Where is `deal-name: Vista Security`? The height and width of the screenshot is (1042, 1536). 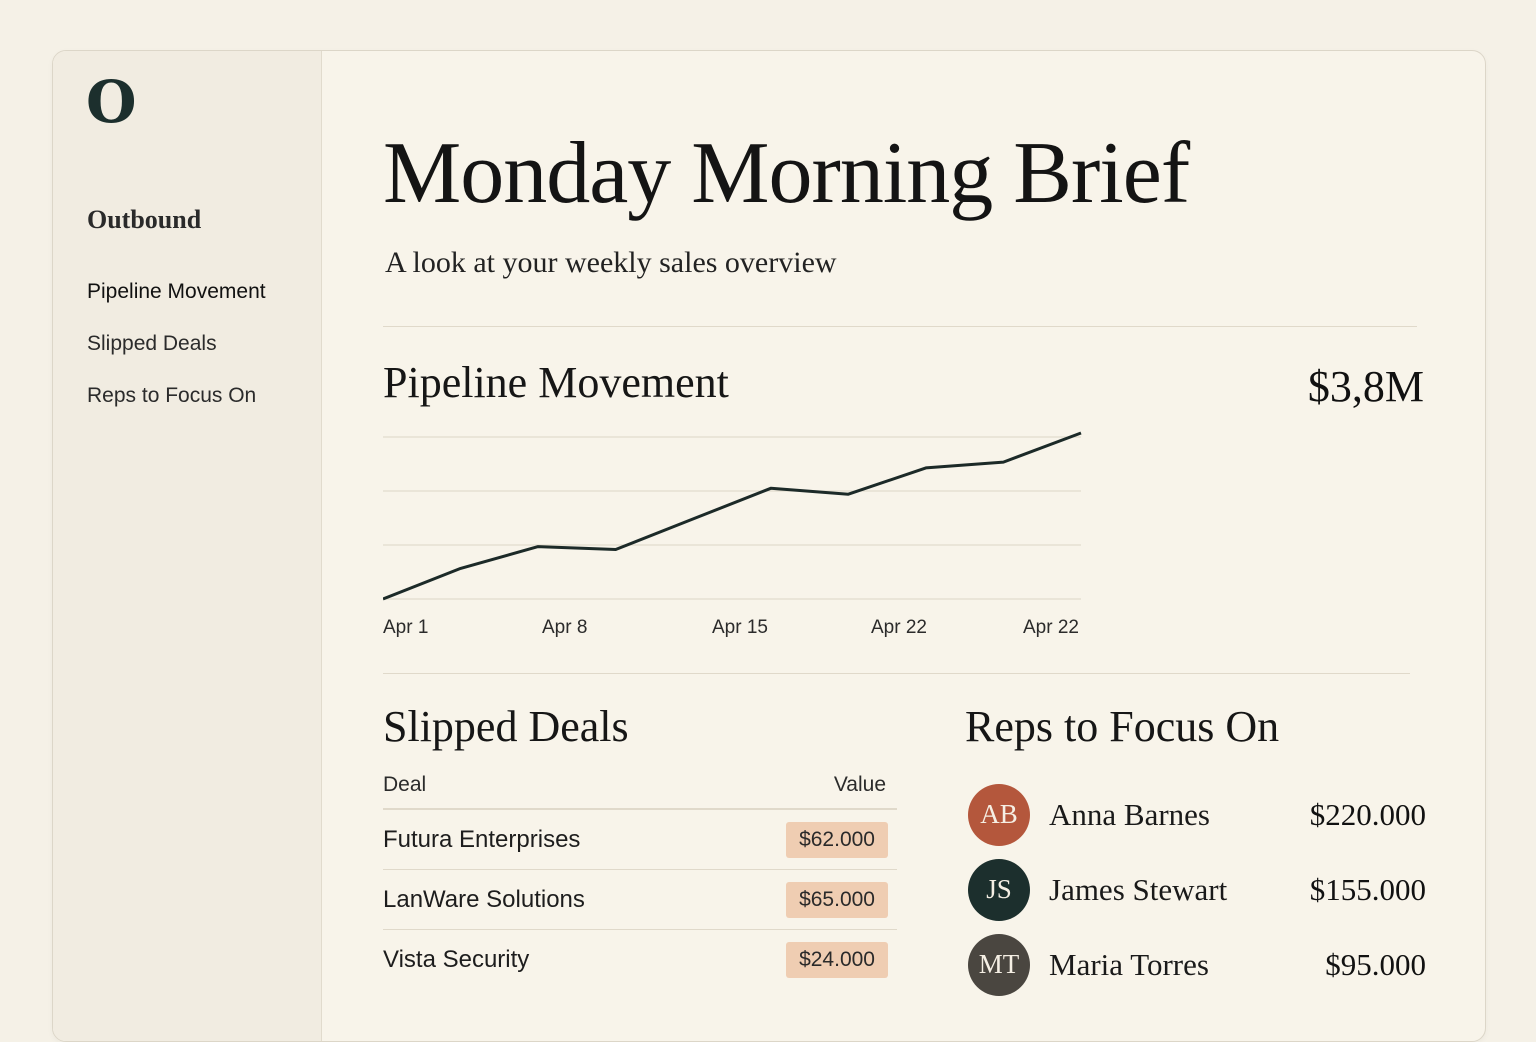 deal-name: Vista Security is located at coordinates (456, 959).